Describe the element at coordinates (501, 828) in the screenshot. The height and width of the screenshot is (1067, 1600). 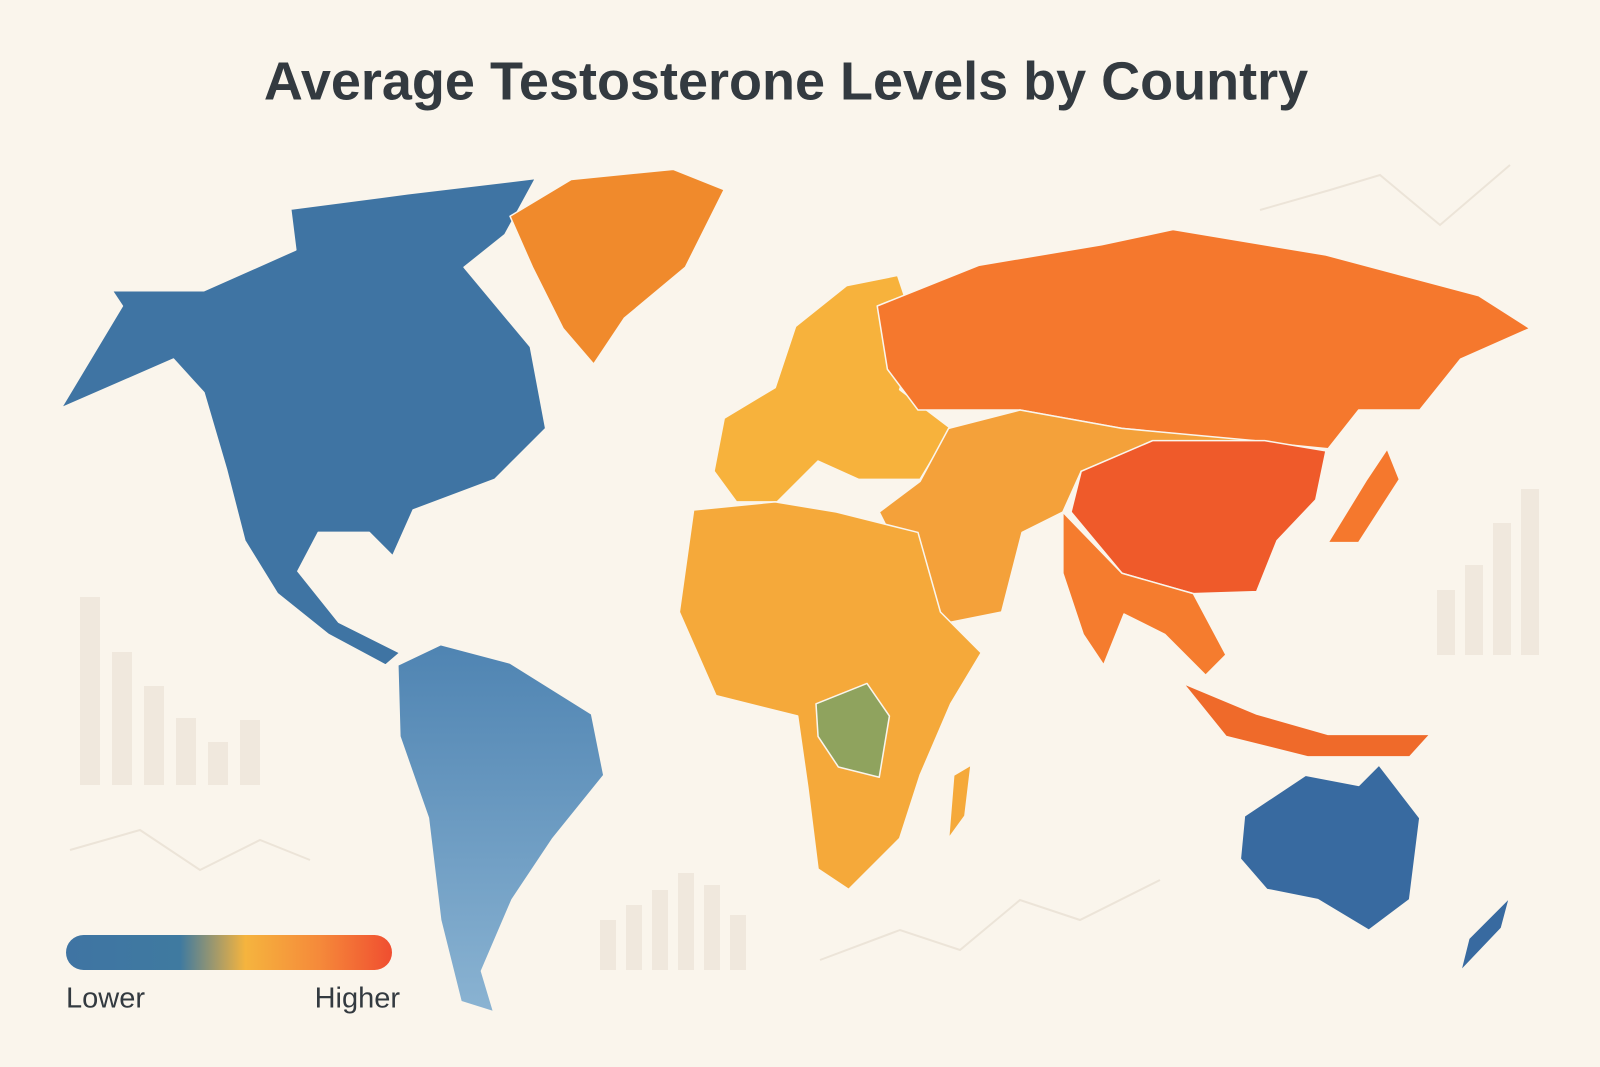
I see `south-america` at that location.